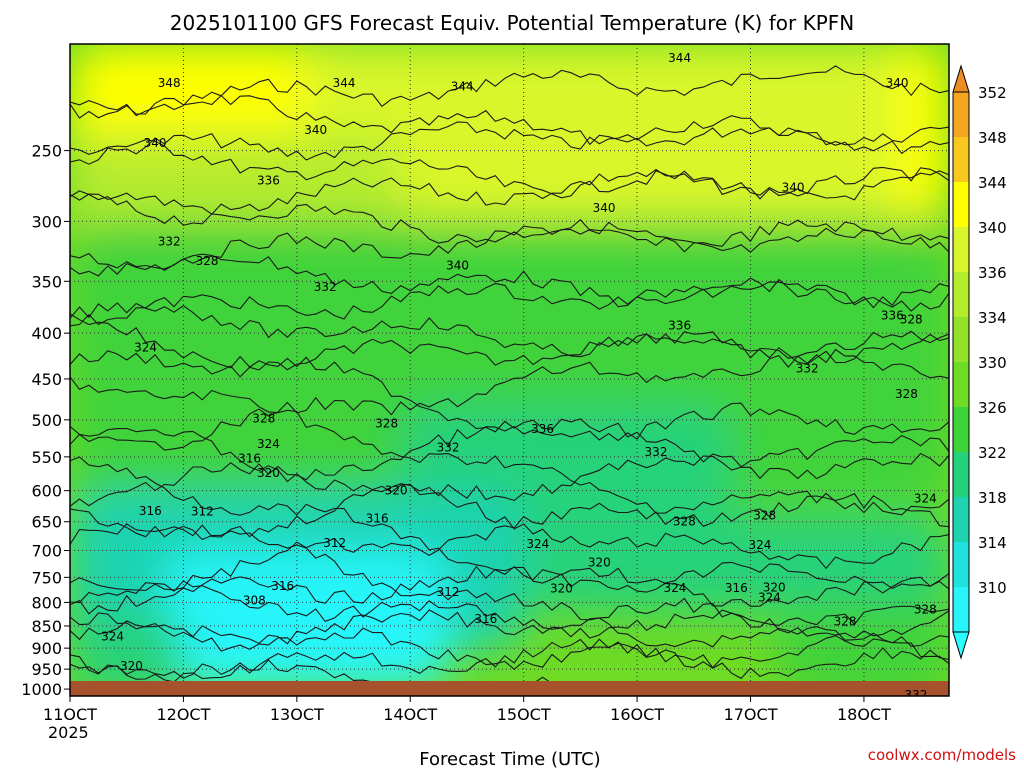  I want to click on y-tick-label: 750, so click(46, 577).